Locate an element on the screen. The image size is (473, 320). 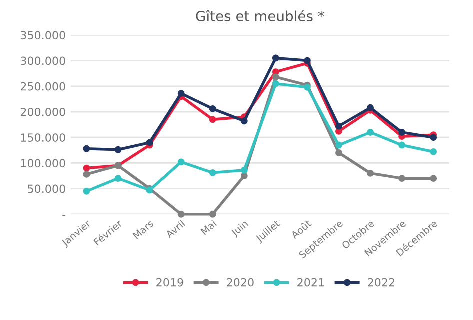
x-tick-label: Juin is located at coordinates (240, 229).